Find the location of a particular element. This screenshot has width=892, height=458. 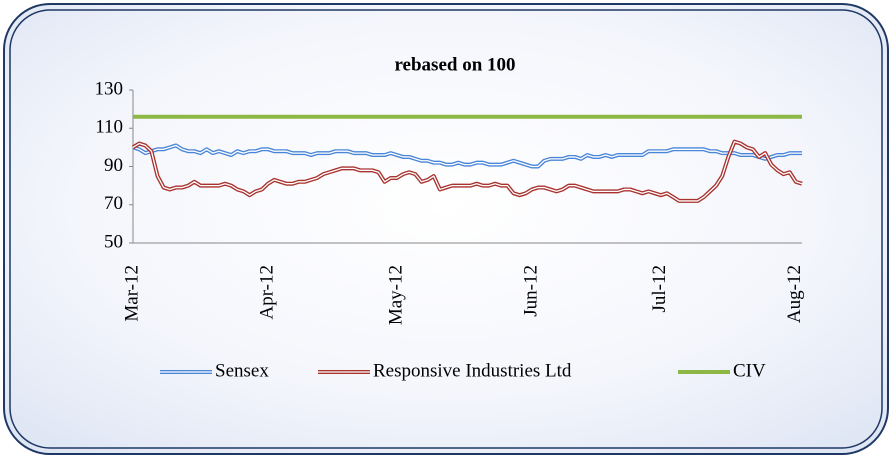

legend-label: Sensex is located at coordinates (242, 370).